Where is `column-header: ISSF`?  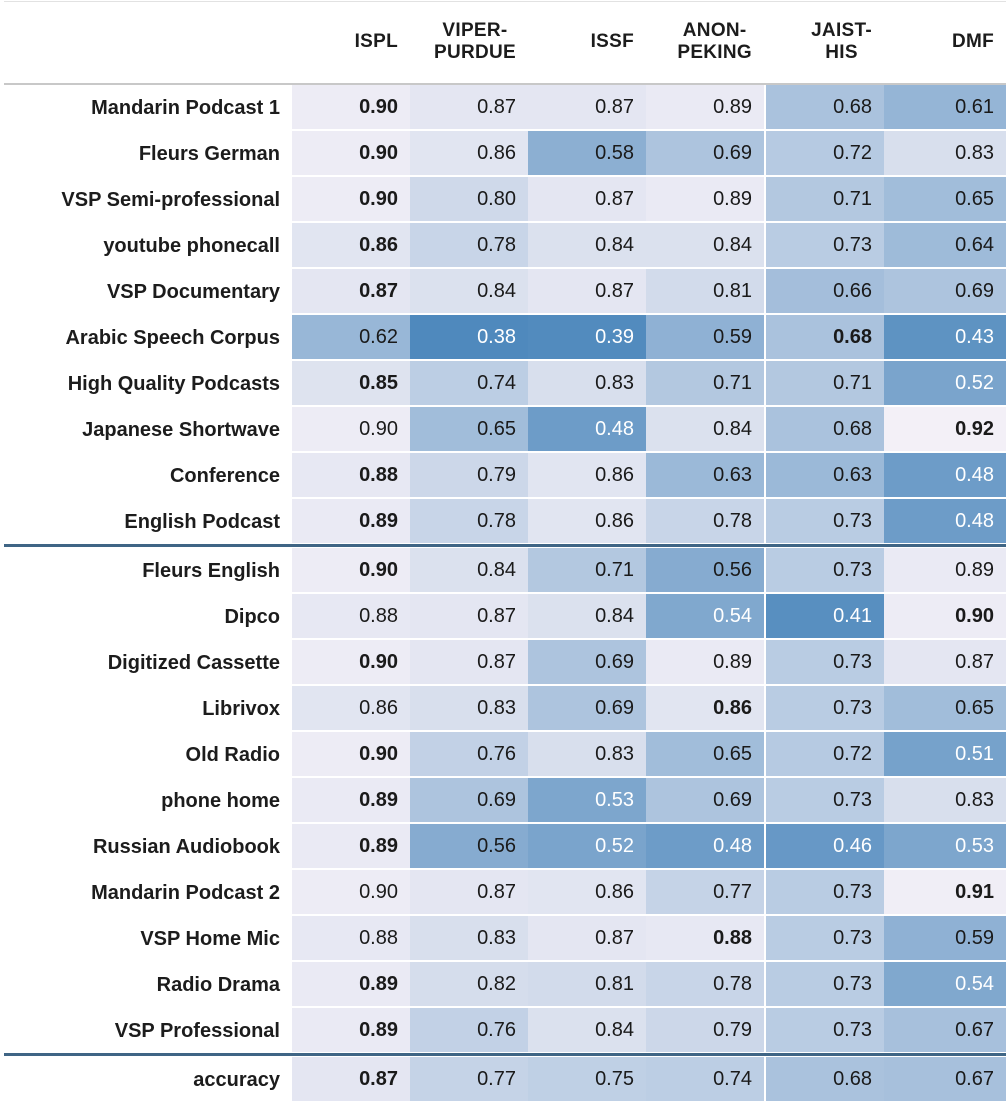
column-header: ISSF is located at coordinates (587, 42).